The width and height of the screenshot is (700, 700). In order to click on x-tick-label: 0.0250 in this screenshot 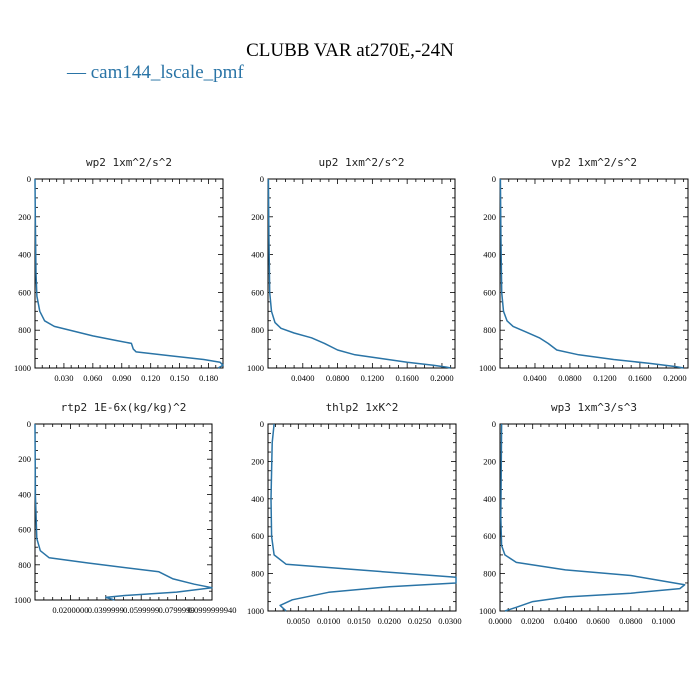, I will do `click(419, 621)`.